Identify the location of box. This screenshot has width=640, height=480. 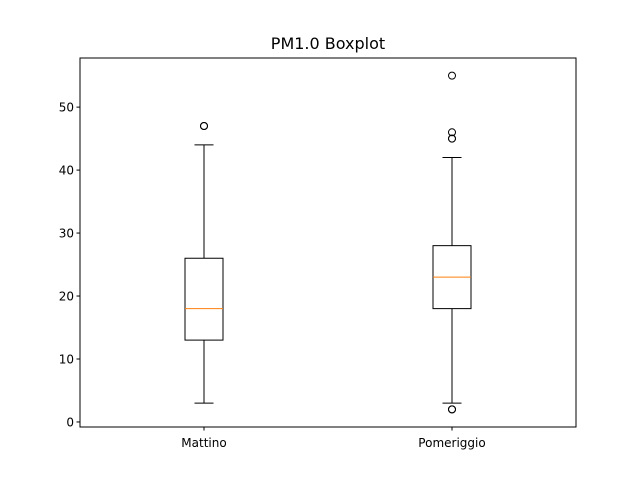
(204, 299).